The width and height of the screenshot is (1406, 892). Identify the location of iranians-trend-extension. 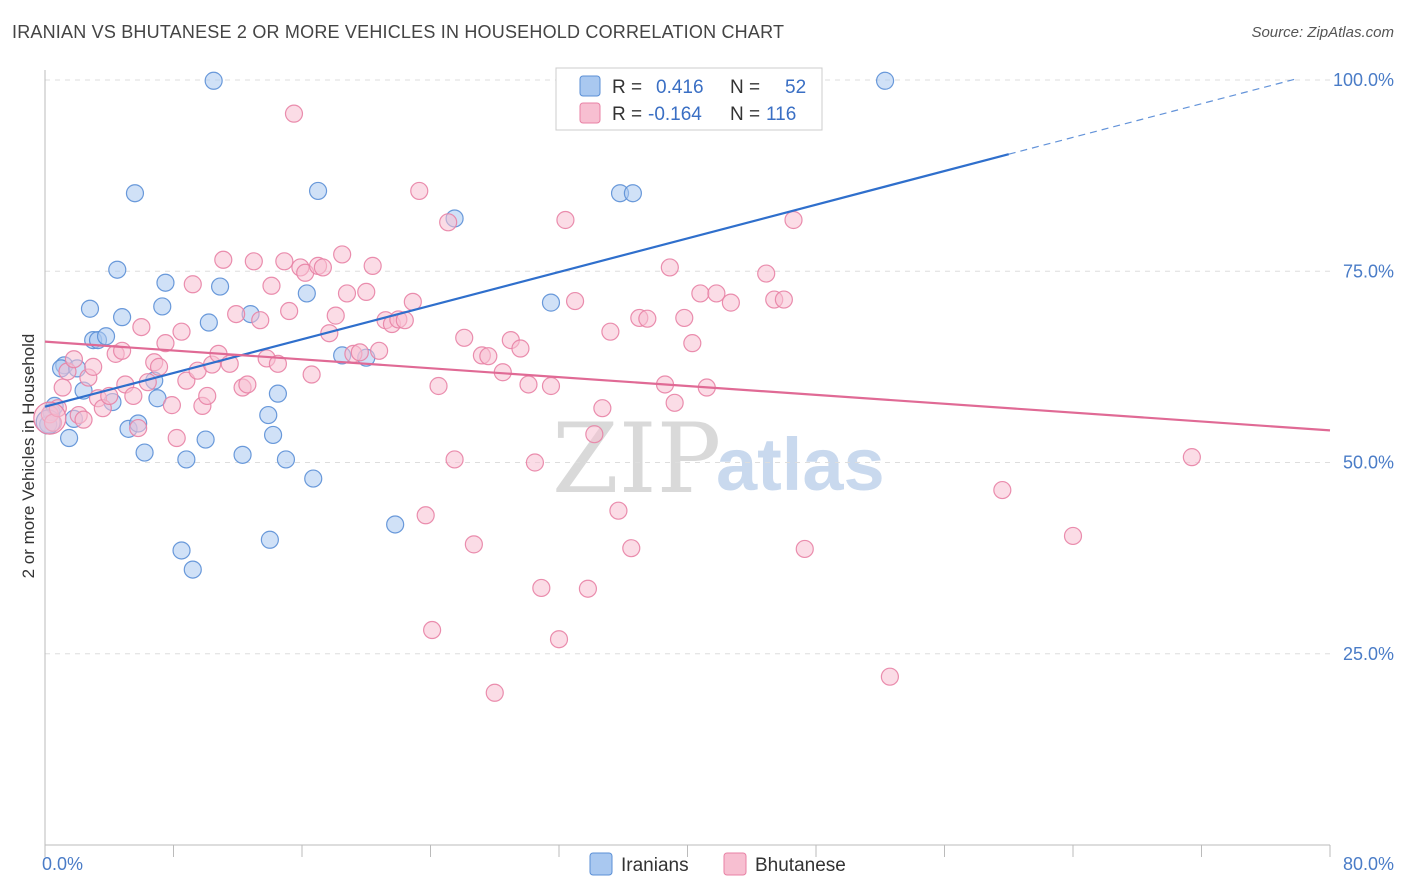
(1153, 116).